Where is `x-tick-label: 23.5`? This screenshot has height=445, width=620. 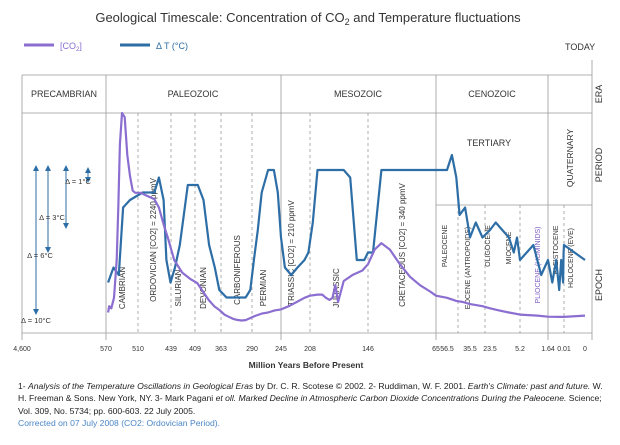 x-tick-label: 23.5 is located at coordinates (490, 349).